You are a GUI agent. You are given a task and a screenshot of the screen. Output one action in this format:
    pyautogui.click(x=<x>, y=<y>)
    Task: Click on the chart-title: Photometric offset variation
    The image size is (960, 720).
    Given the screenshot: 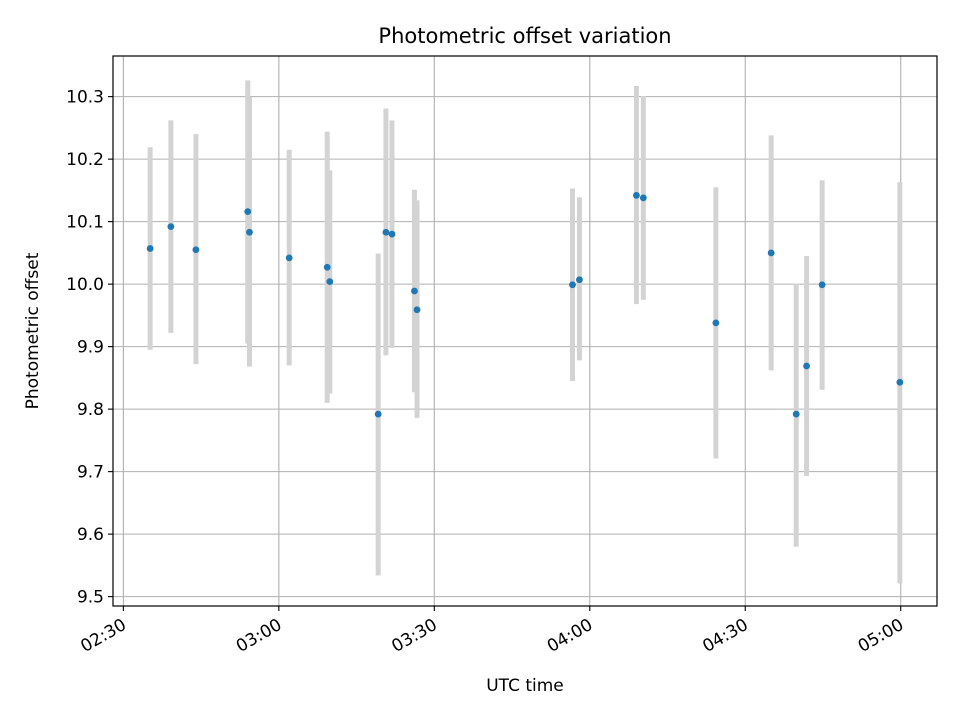 What is the action you would take?
    pyautogui.click(x=524, y=36)
    